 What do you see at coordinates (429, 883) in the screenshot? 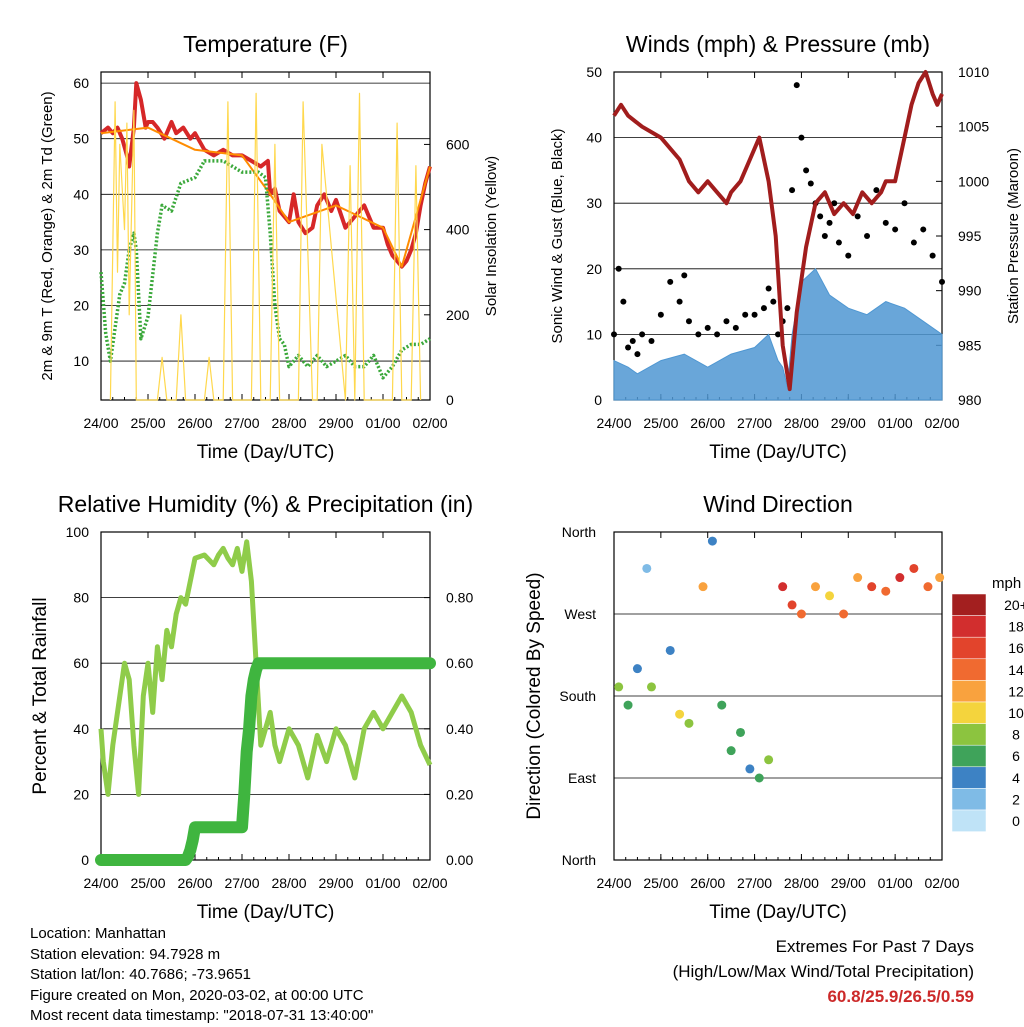
I see `x-tick-label-2-7: 02/00` at bounding box center [429, 883].